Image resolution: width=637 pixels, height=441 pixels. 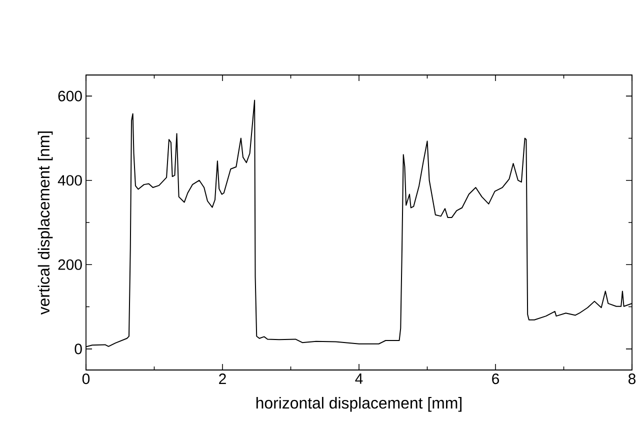 I want to click on x-tick-label: 2, so click(x=222, y=379).